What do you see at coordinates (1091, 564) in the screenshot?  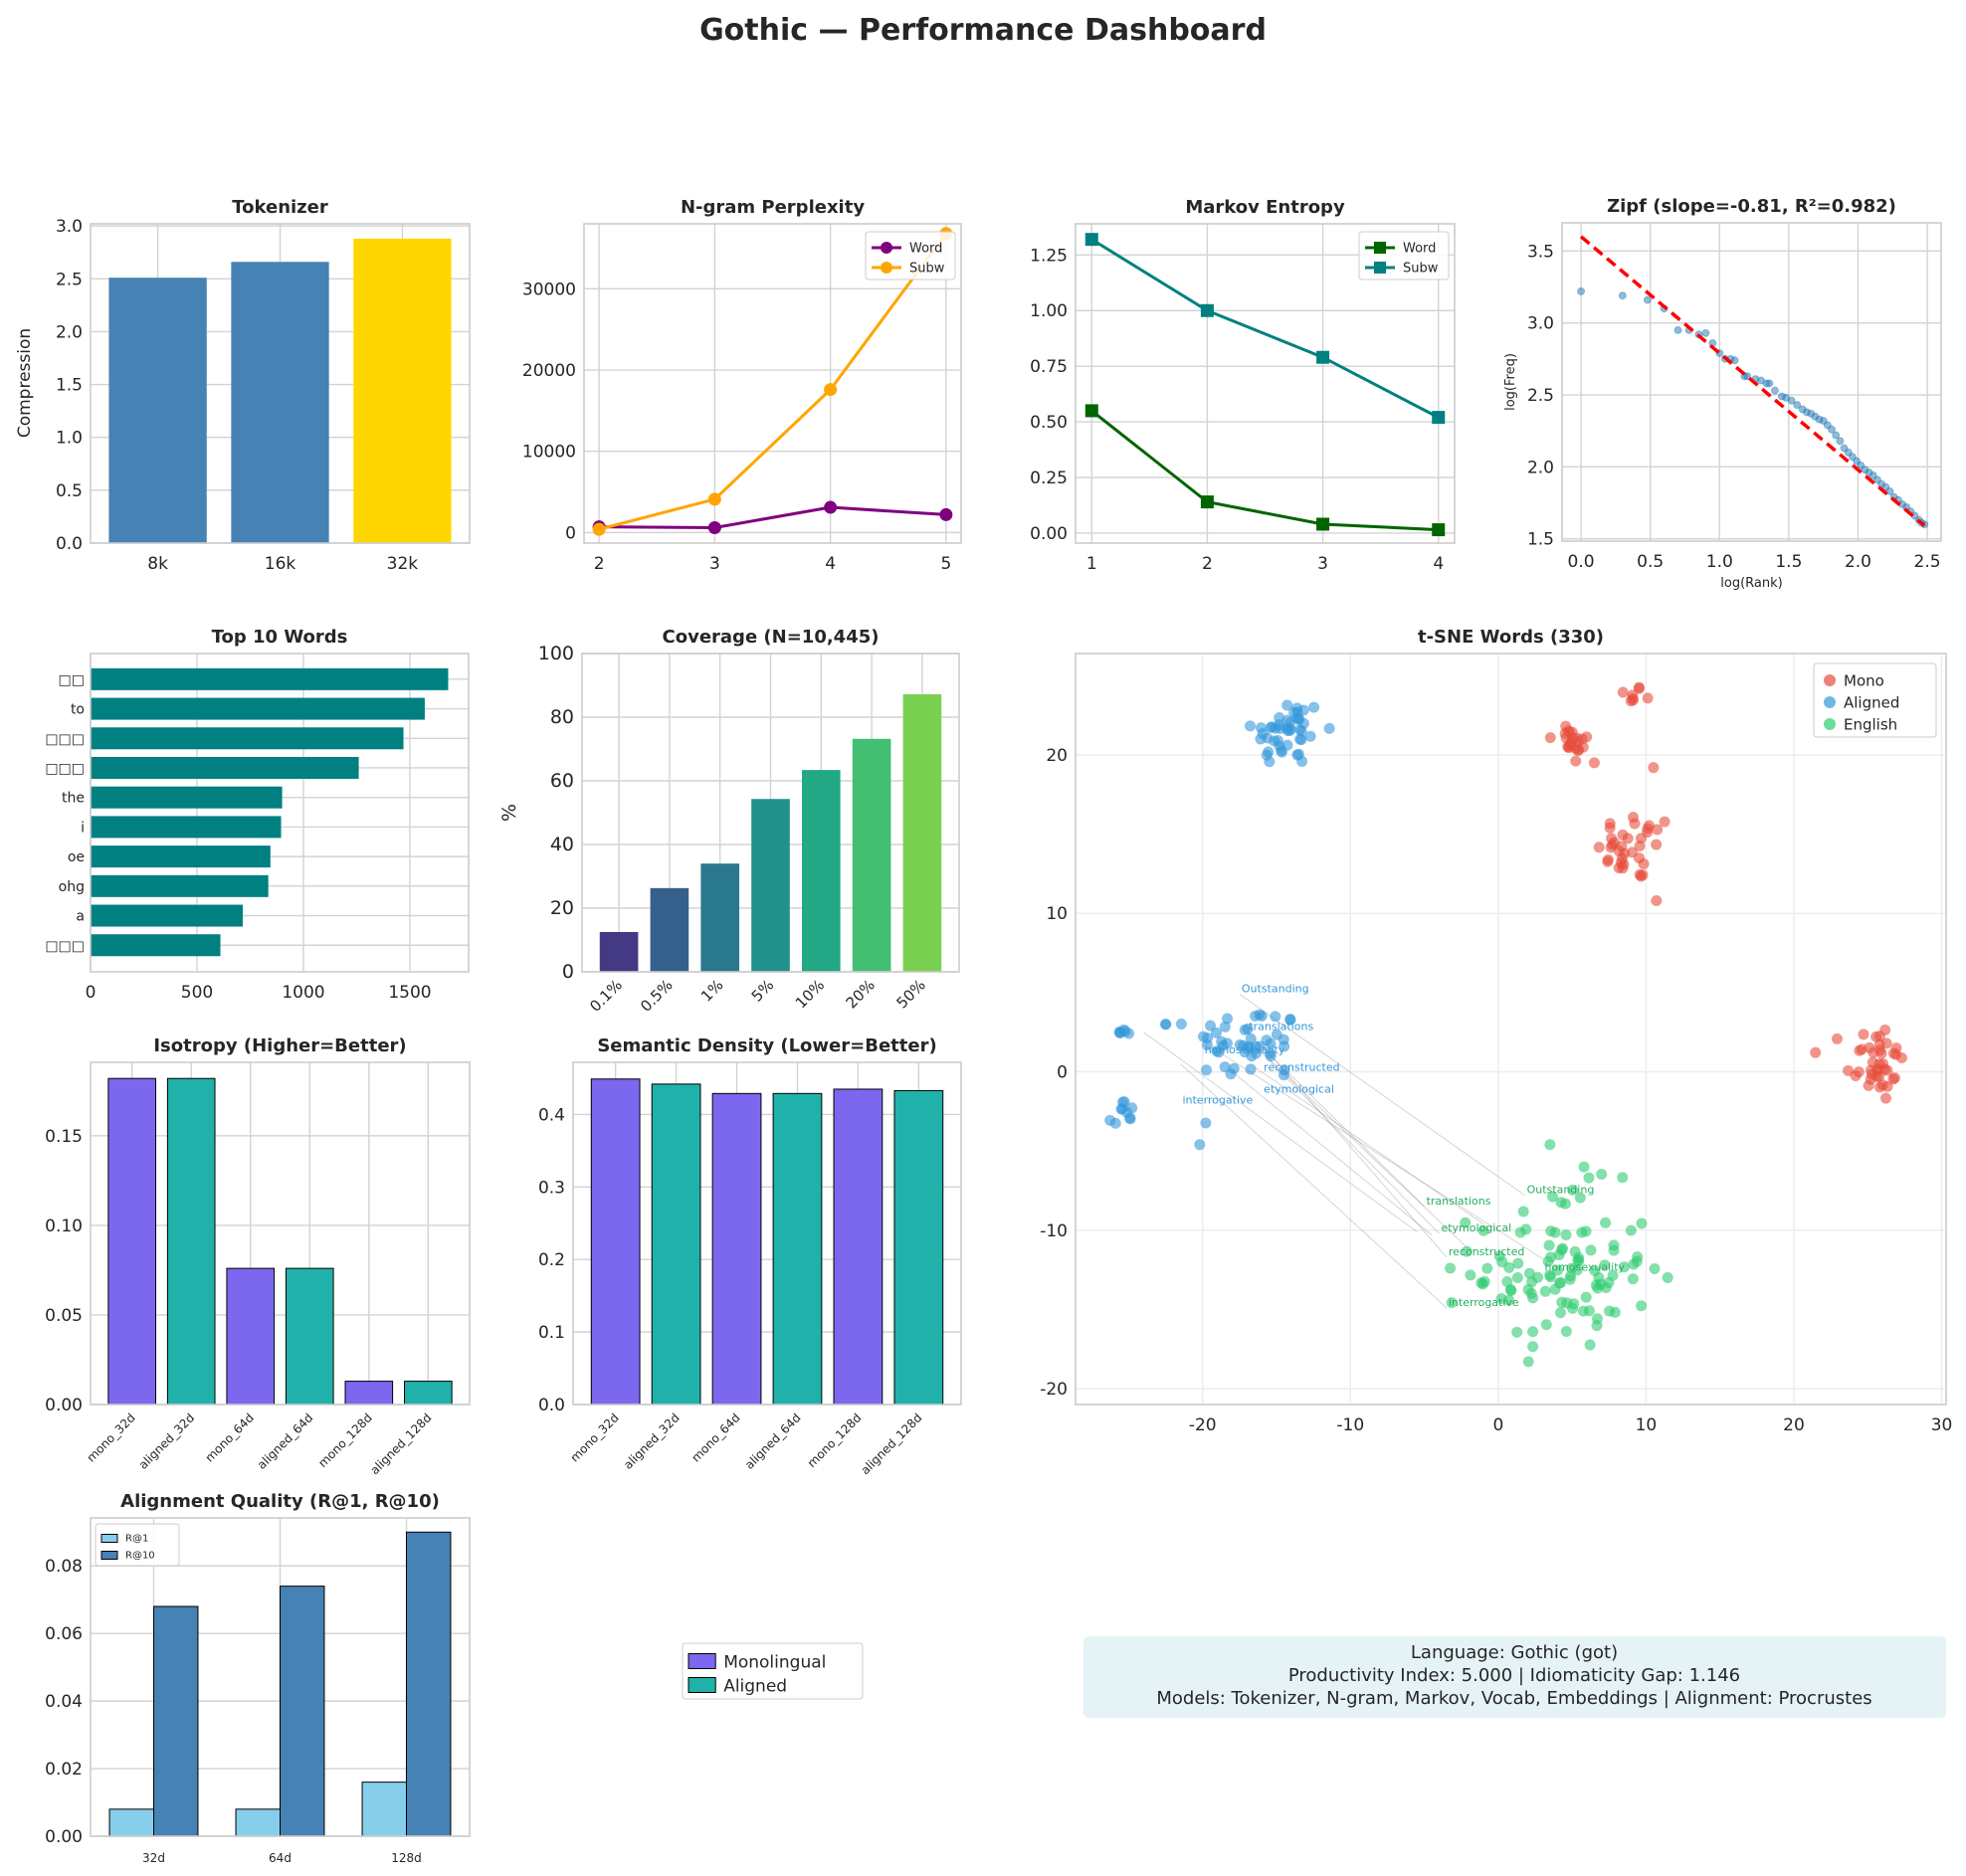 I see `x-tick-label: 1` at bounding box center [1091, 564].